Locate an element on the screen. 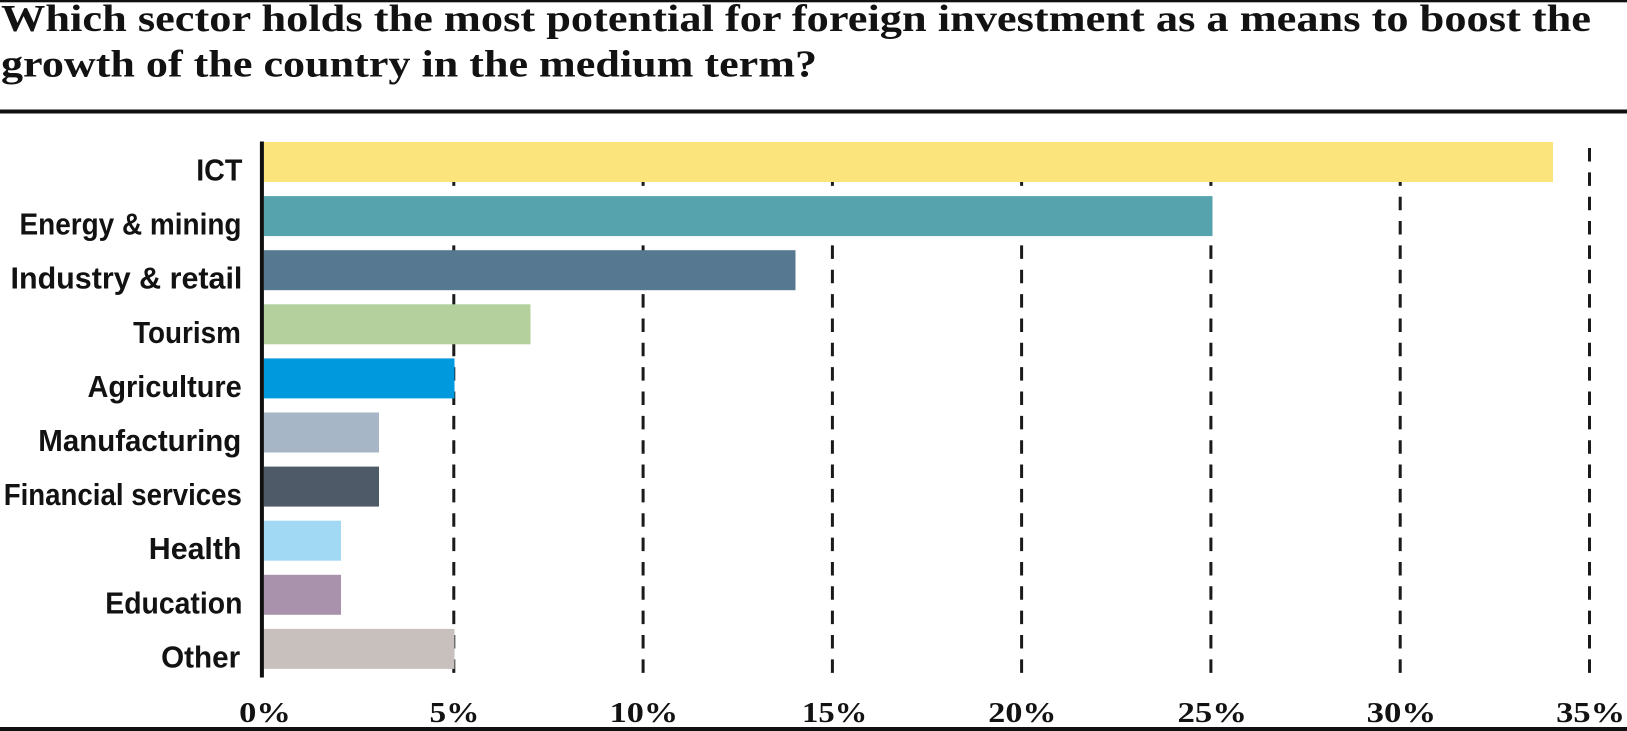 Image resolution: width=1627 pixels, height=731 pixels. svg-text: 15% is located at coordinates (834, 713).